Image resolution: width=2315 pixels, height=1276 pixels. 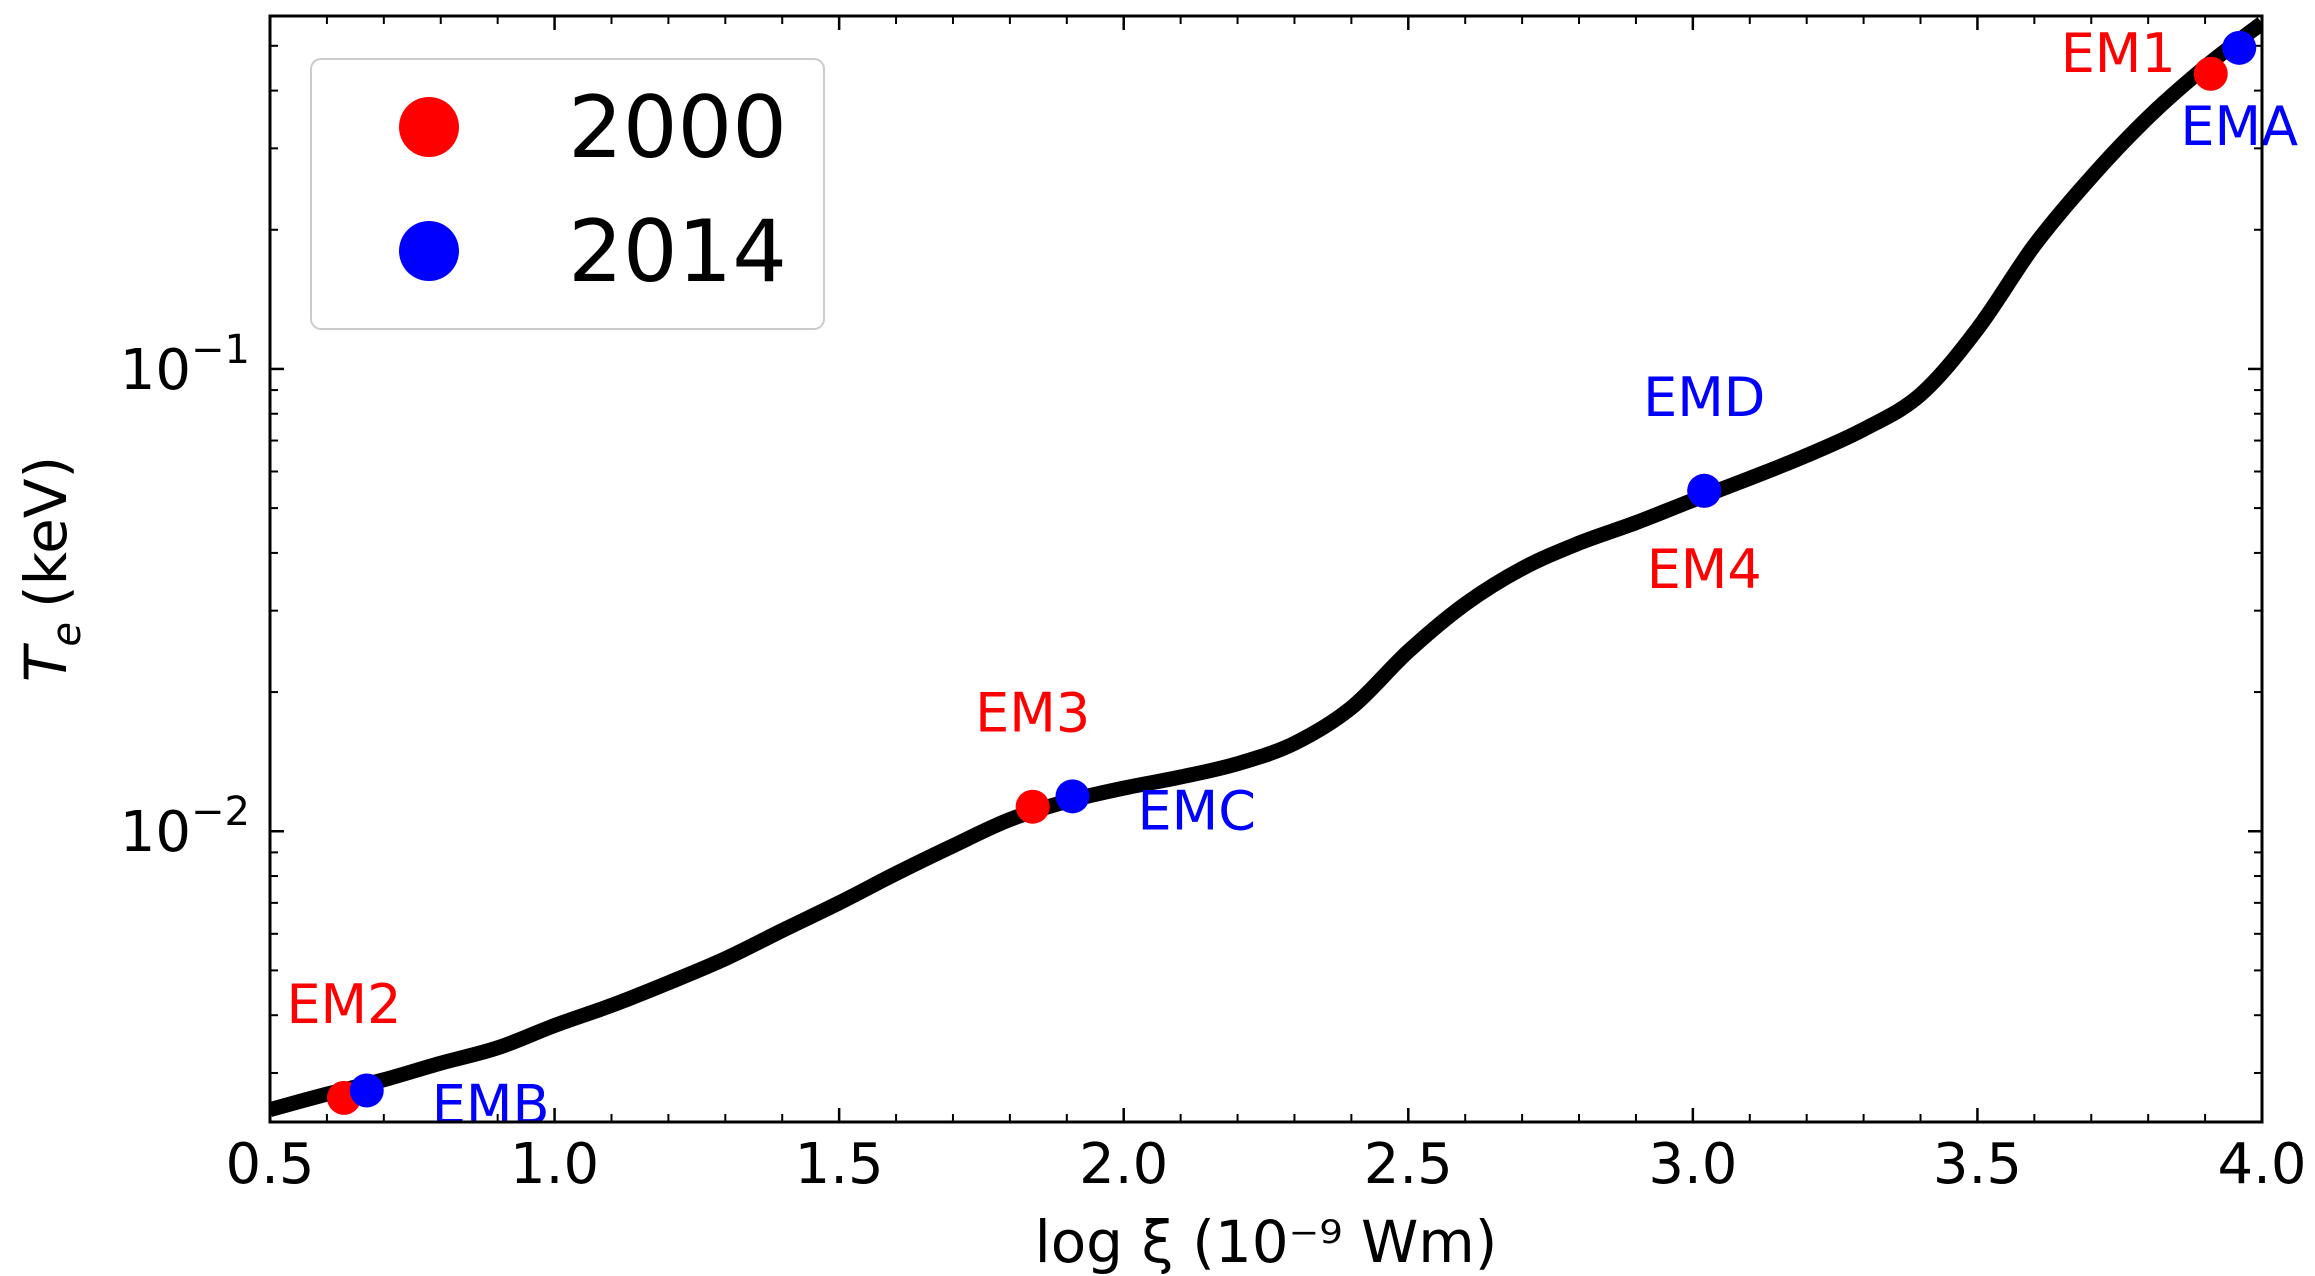 I want to click on point-em1, so click(x=2210, y=73).